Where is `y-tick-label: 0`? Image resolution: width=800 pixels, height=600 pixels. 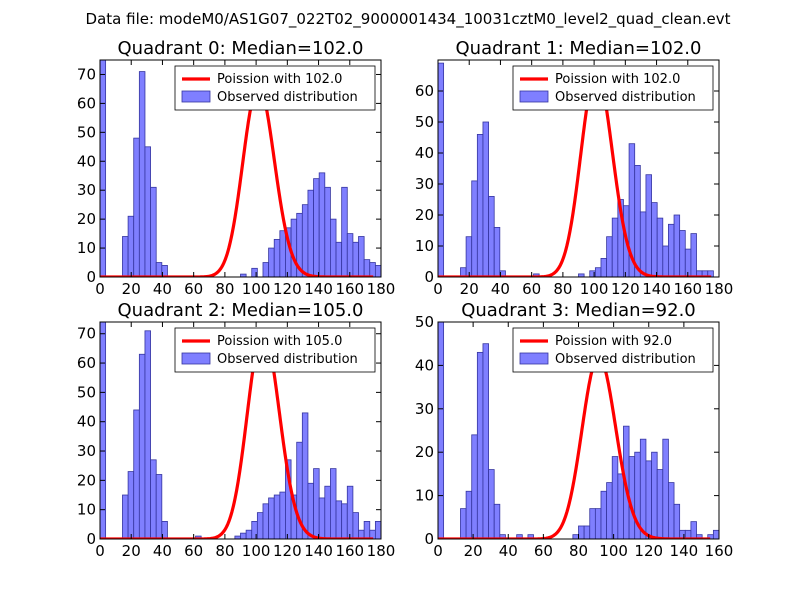
y-tick-label: 0 is located at coordinates (91, 539).